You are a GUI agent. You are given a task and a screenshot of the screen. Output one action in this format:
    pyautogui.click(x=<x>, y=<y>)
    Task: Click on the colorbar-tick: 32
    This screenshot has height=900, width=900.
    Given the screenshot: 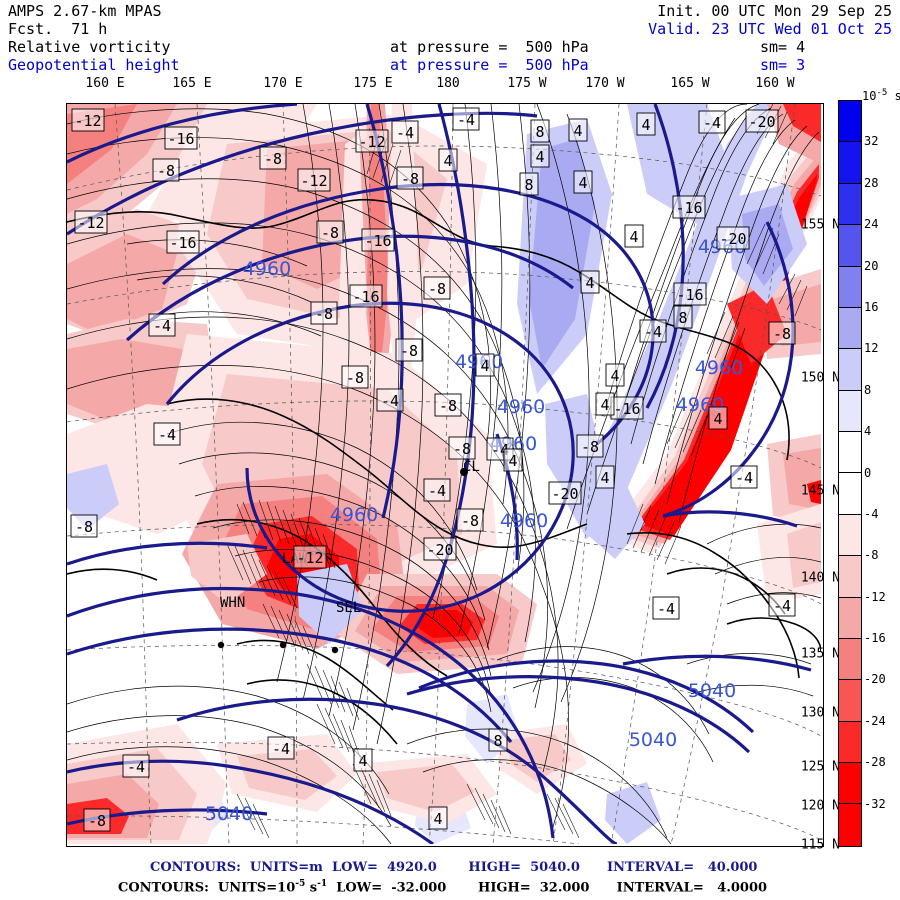 What is the action you would take?
    pyautogui.click(x=871, y=141)
    